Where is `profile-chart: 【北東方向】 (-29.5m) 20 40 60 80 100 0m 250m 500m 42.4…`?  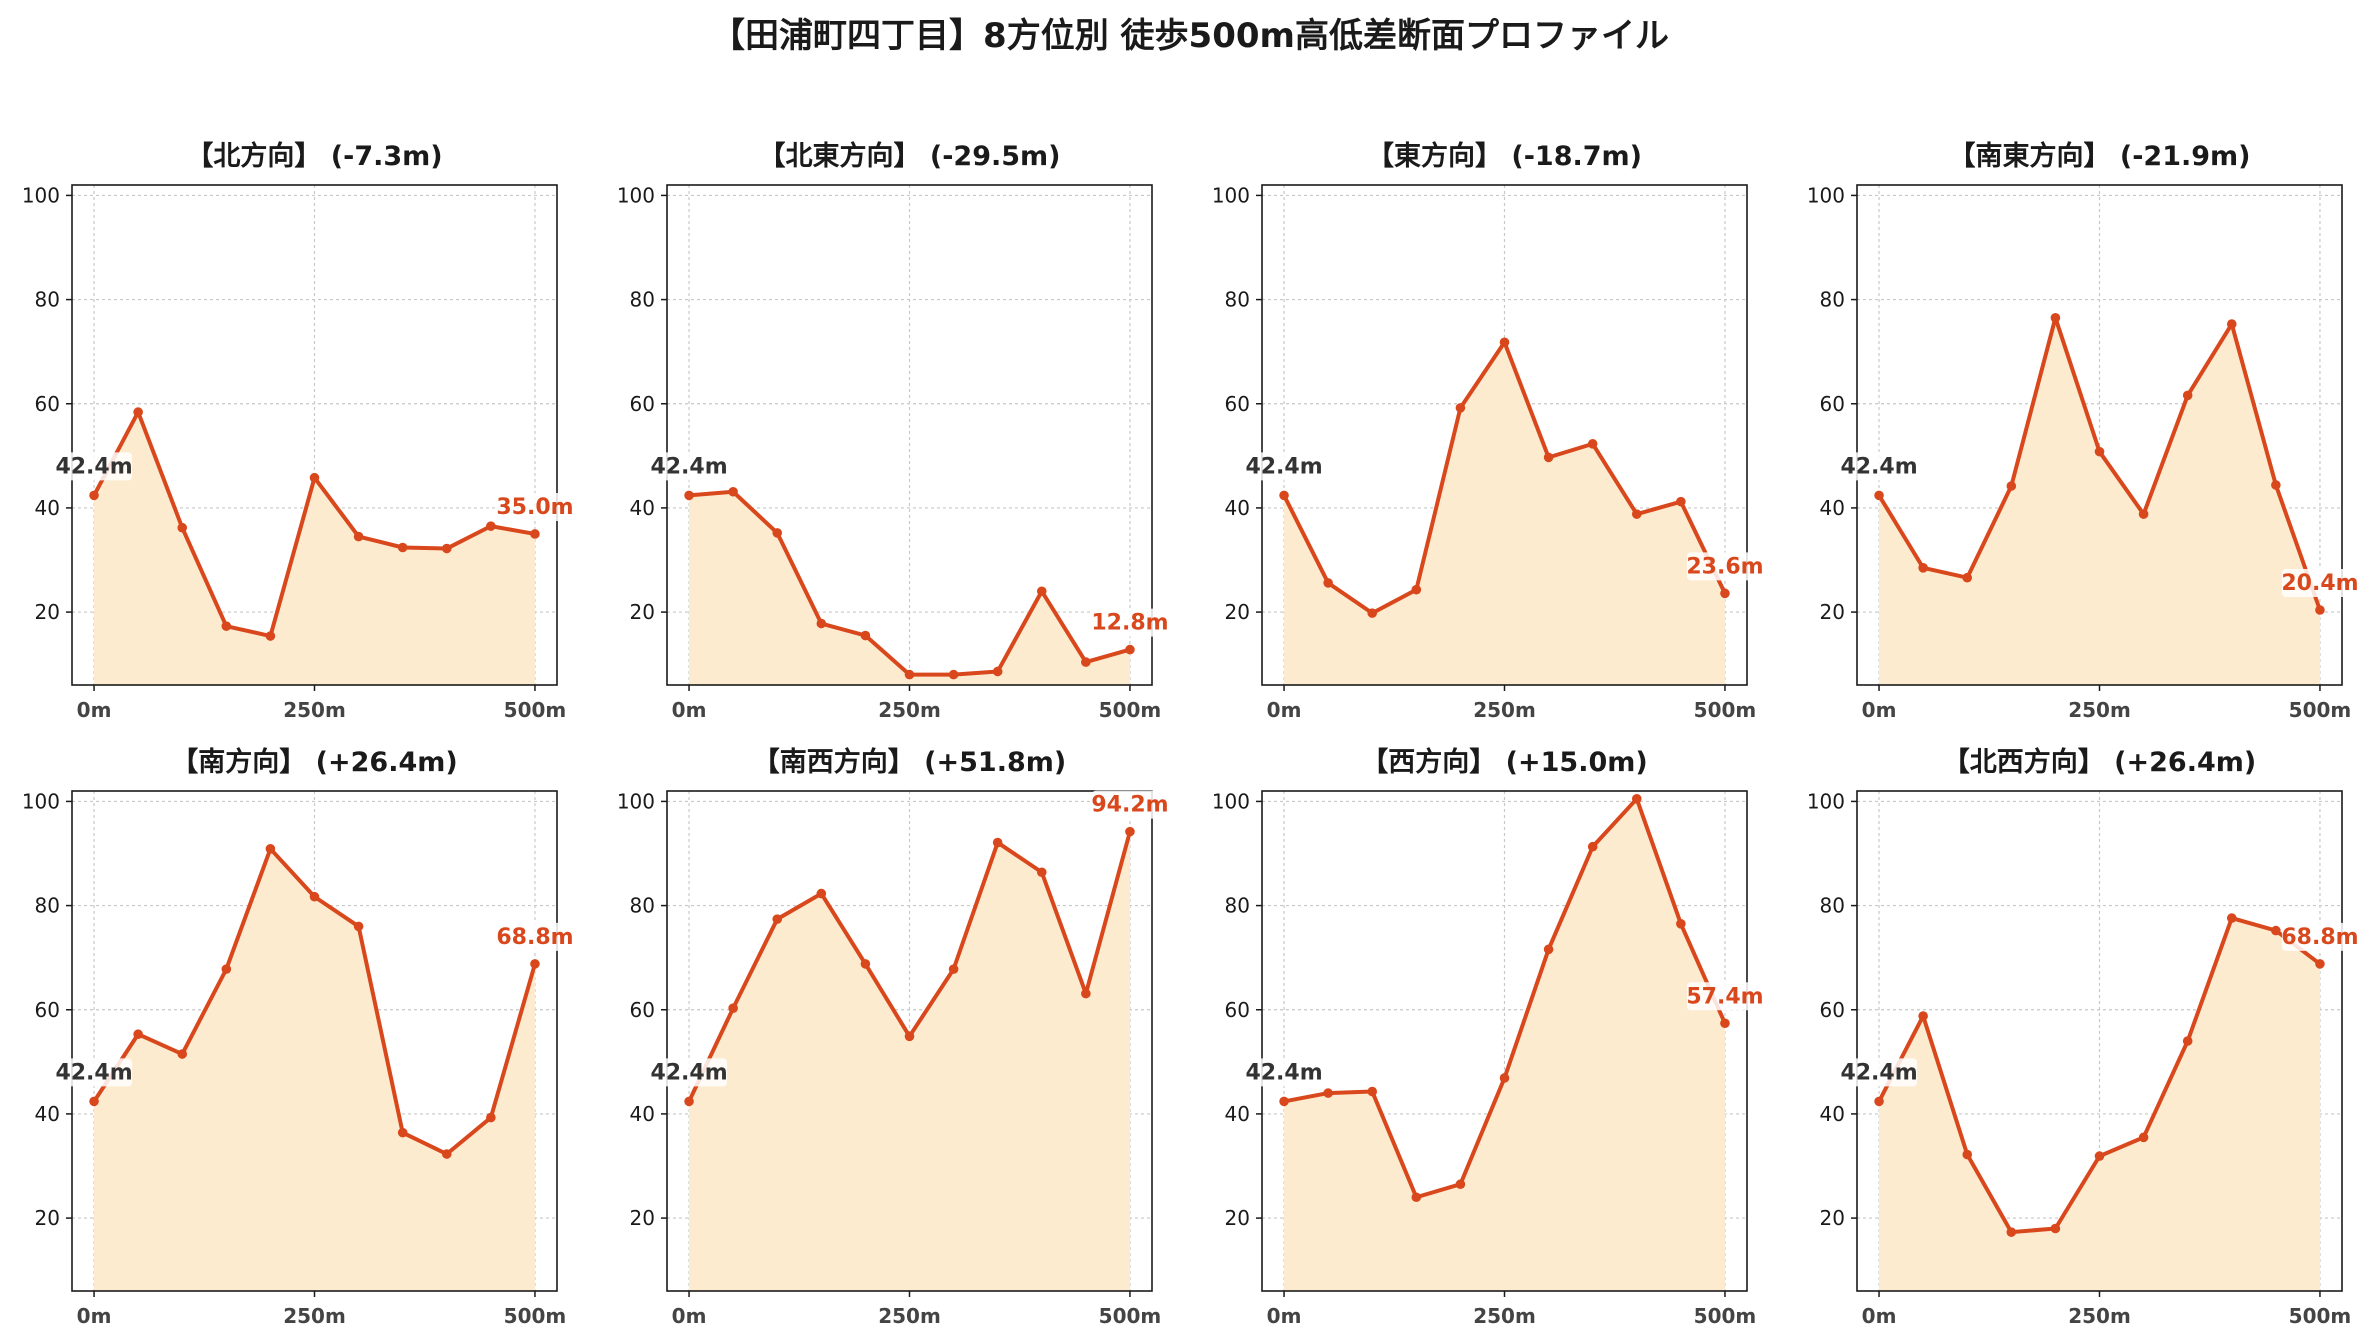
profile-chart: 【北東方向】 (-29.5m) 20 40 60 80 100 0m 250m 500m 42.4… is located at coordinates (893, 431).